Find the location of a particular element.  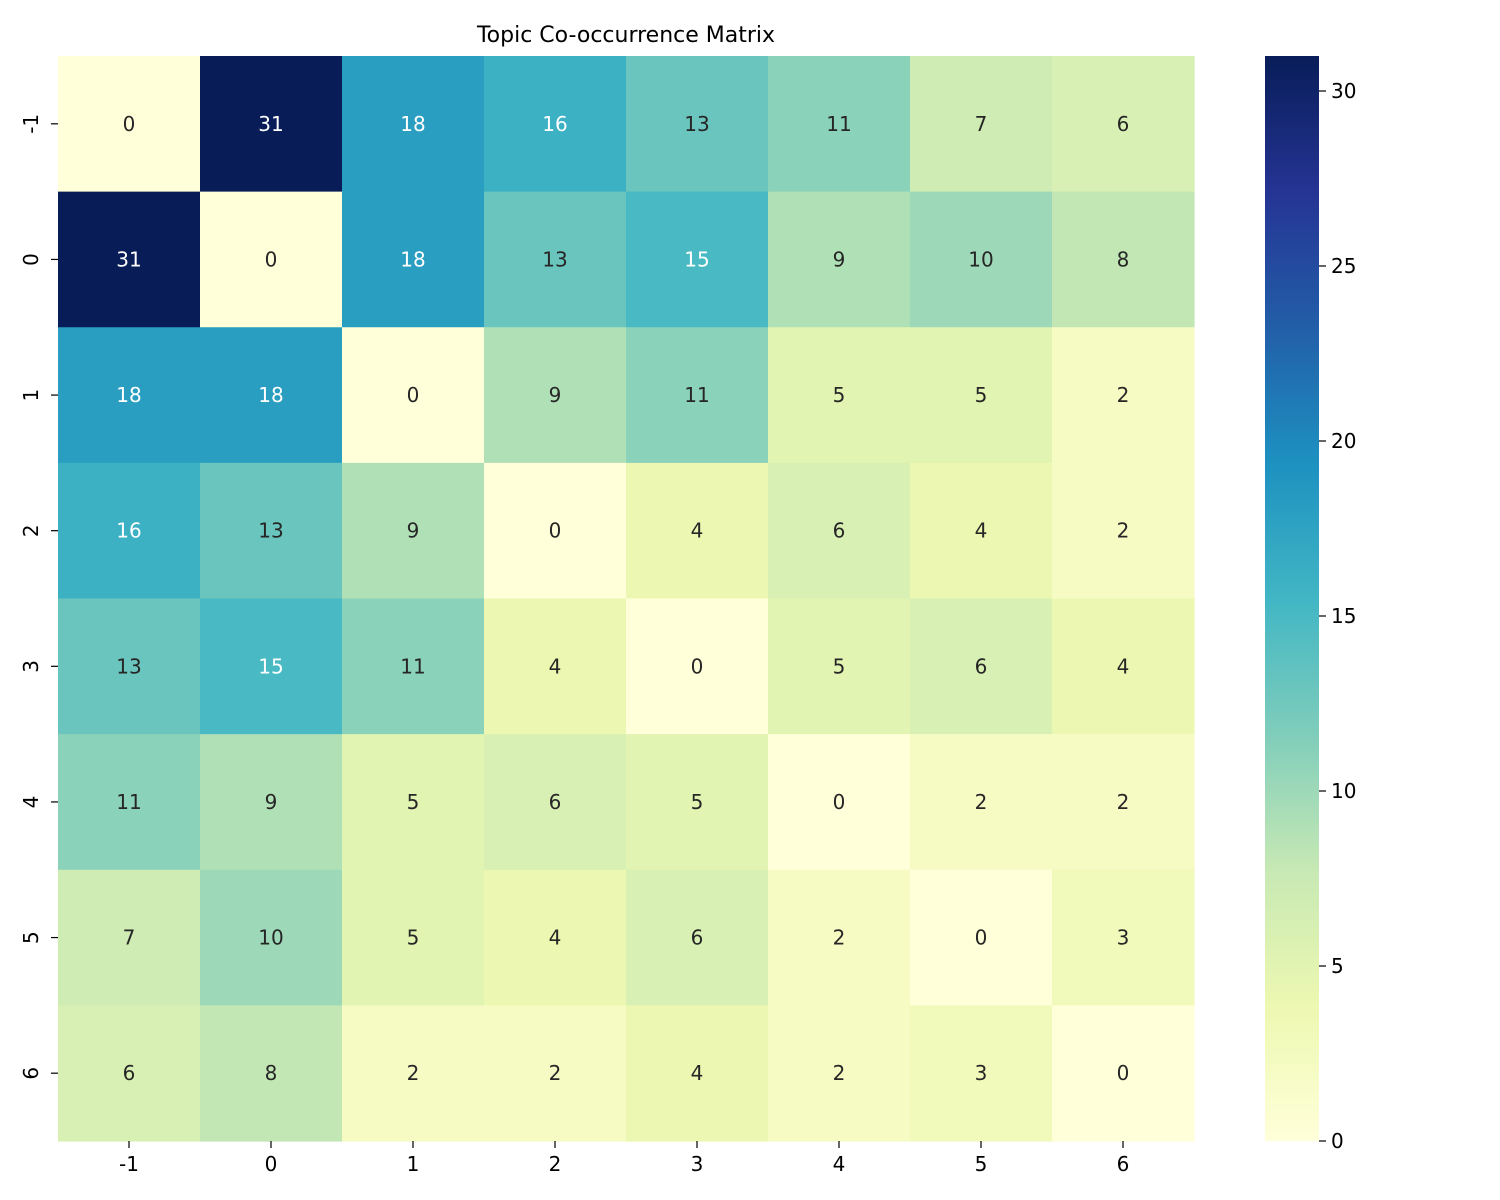

heatmap-cell--1-1 is located at coordinates (413, 124).